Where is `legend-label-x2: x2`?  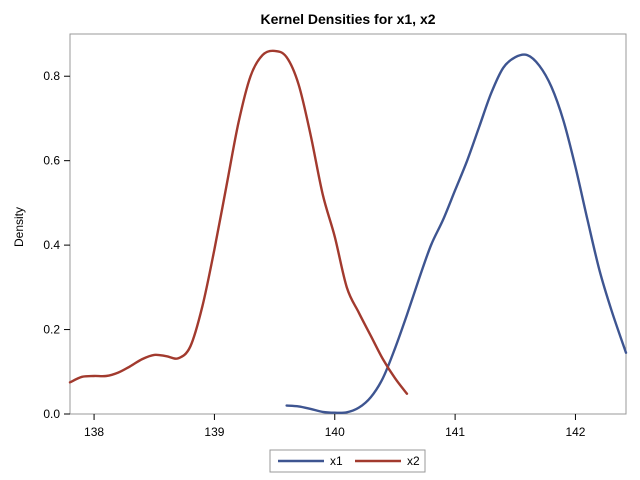
legend-label-x2: x2 is located at coordinates (413, 461).